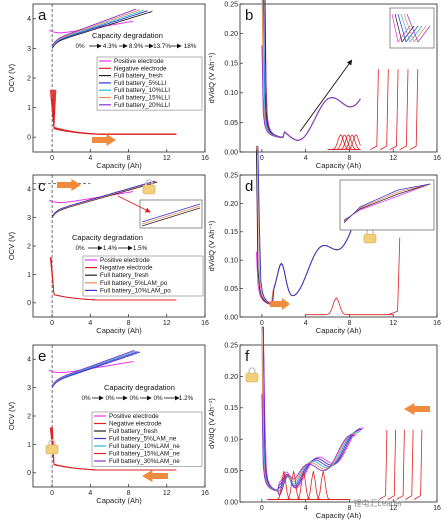  Describe the element at coordinates (249, 15) in the screenshot. I see `panel-label: b` at that location.